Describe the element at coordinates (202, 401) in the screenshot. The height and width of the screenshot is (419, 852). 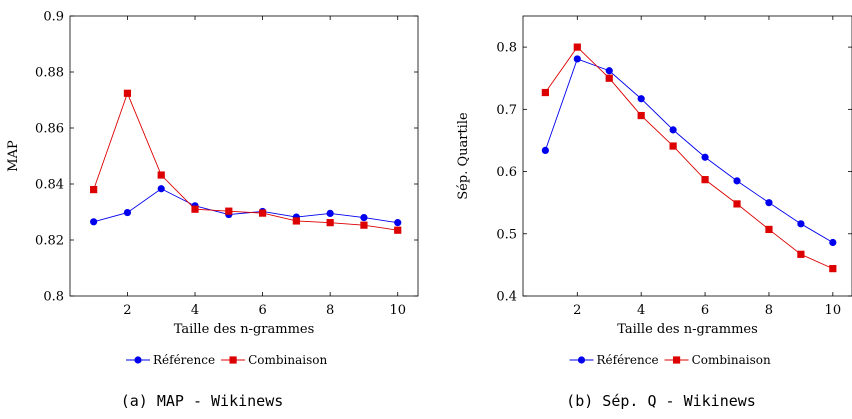
I see `figure-caption: (a) MAP - Wikinews` at that location.